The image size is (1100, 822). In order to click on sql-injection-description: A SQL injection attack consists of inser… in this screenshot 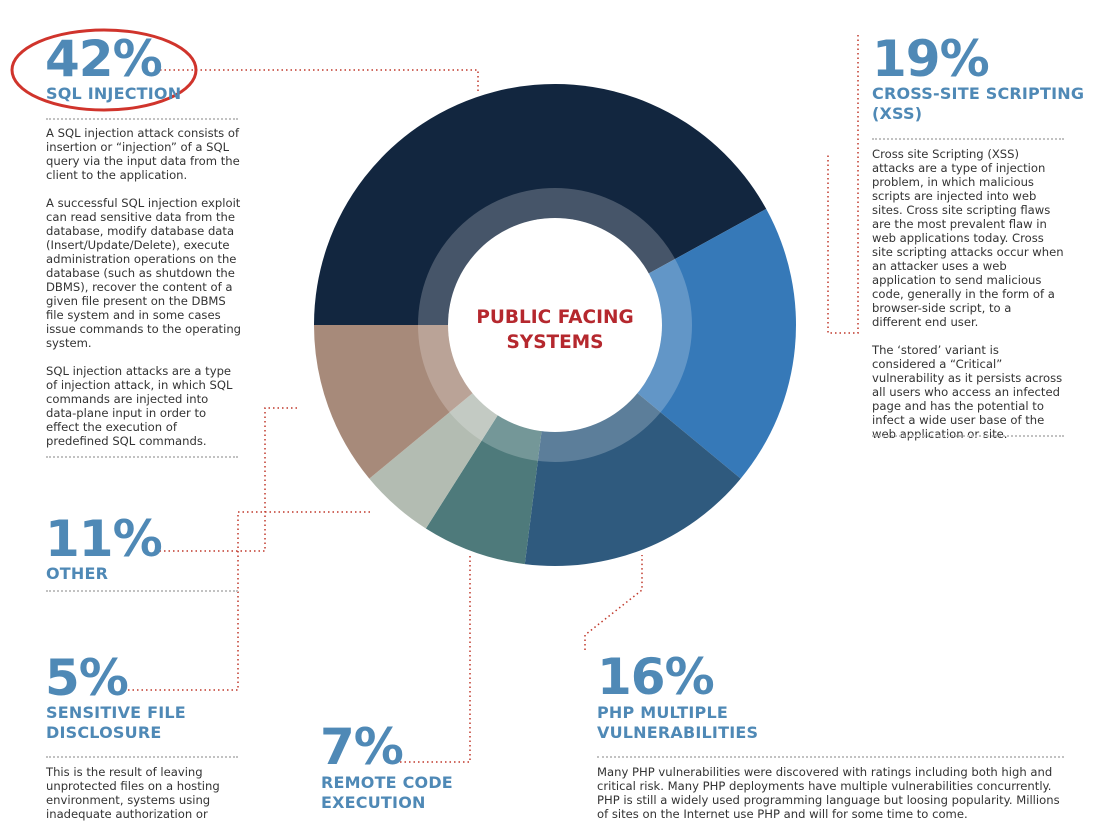, I will do `click(144, 294)`.